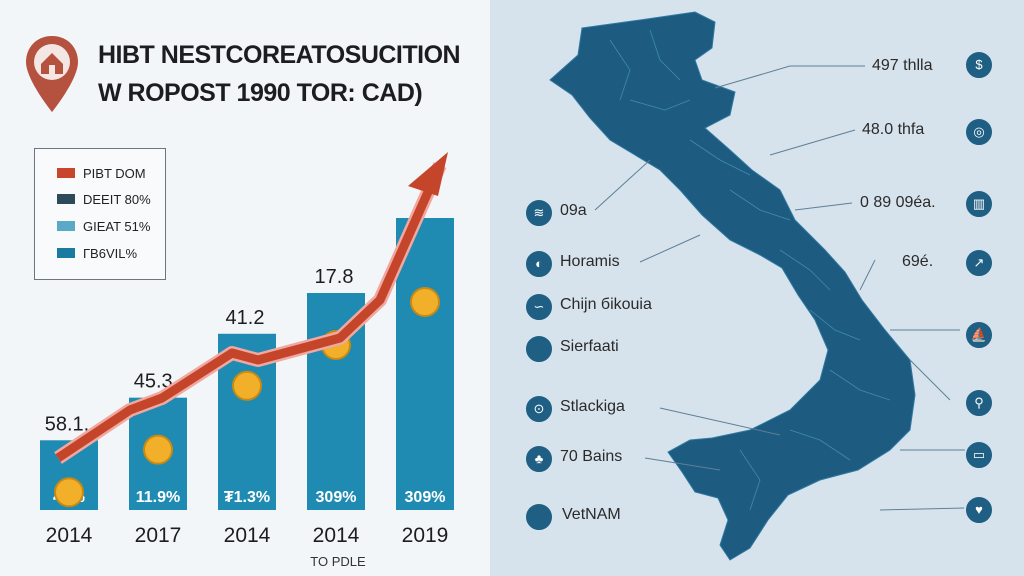 Image resolution: width=1024 pixels, height=576 pixels. I want to click on legend-item: GIEAT 51%, so click(103, 226).